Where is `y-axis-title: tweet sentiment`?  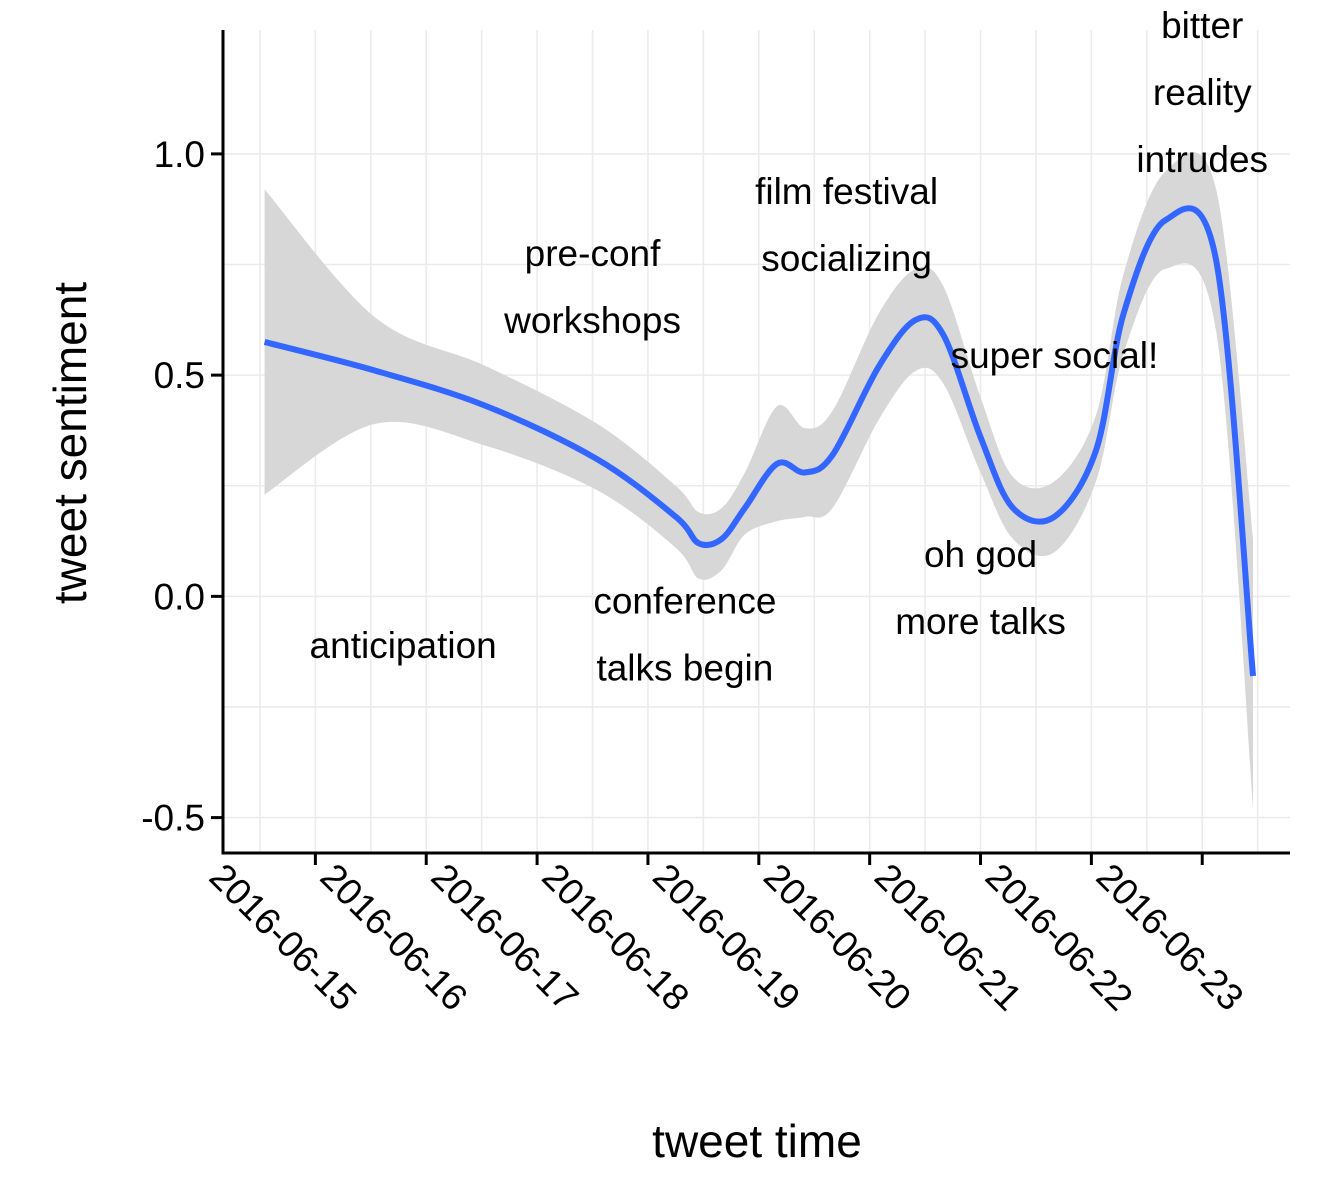
y-axis-title: tweet sentiment is located at coordinates (70, 443).